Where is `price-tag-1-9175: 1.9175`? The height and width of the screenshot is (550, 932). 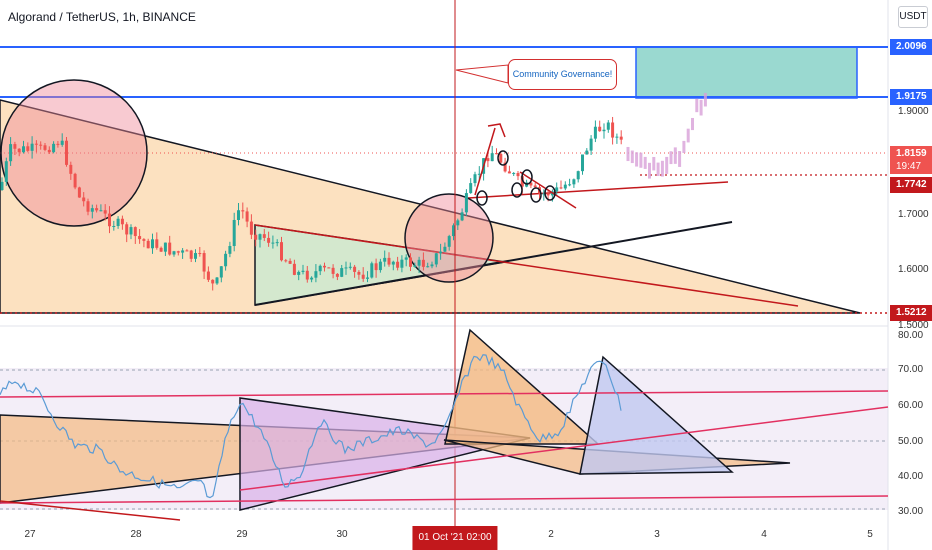 price-tag-1-9175: 1.9175 is located at coordinates (911, 97).